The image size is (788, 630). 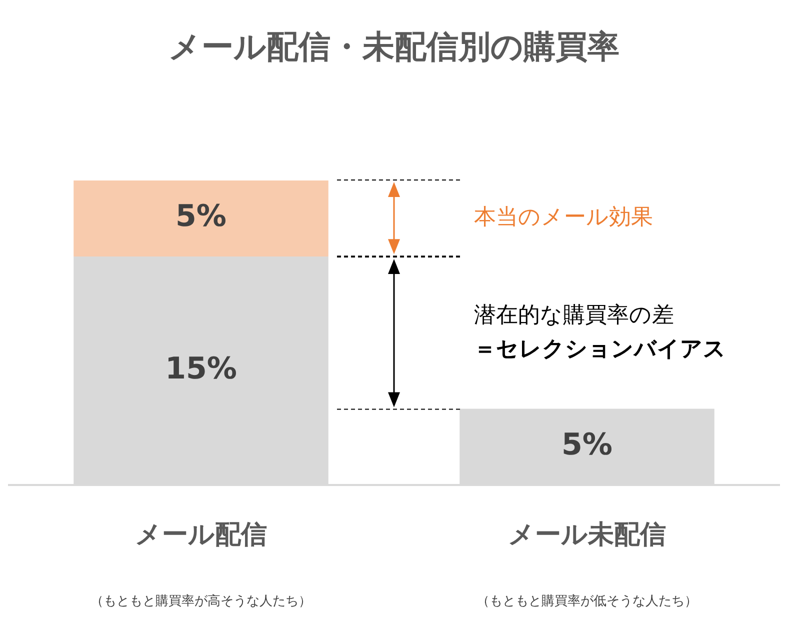 What do you see at coordinates (587, 535) in the screenshot?
I see `x-tick-label: メール未配信` at bounding box center [587, 535].